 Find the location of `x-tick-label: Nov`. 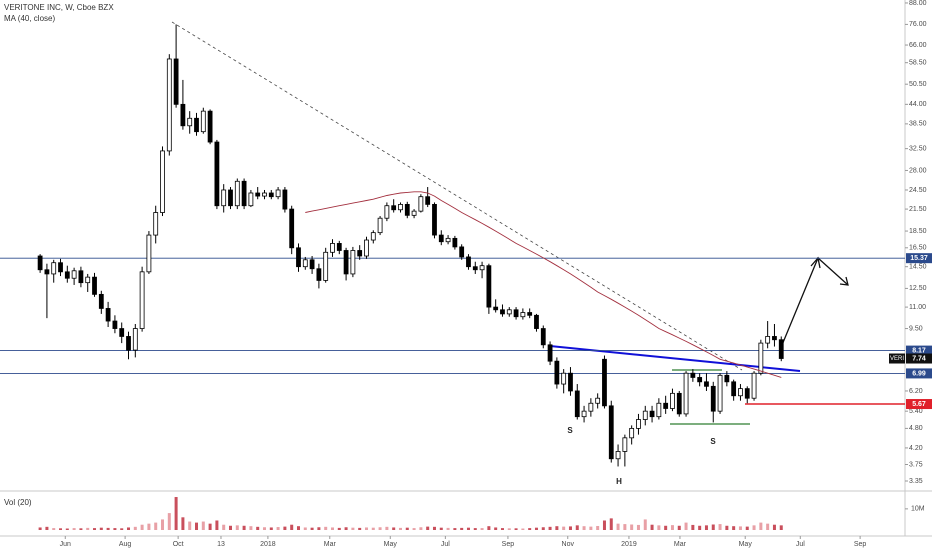

x-tick-label: Nov is located at coordinates (568, 544).